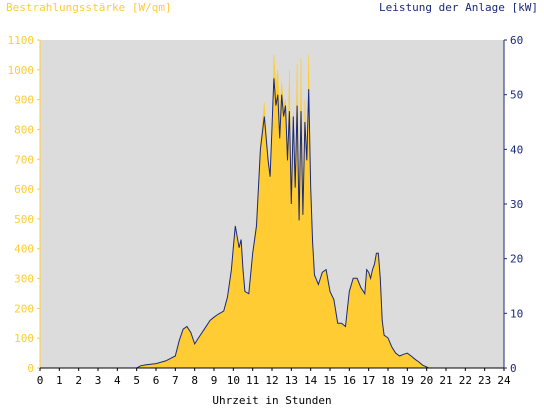 The height and width of the screenshot is (408, 544). Describe the element at coordinates (233, 380) in the screenshot. I see `x-tick-label: 10` at that location.